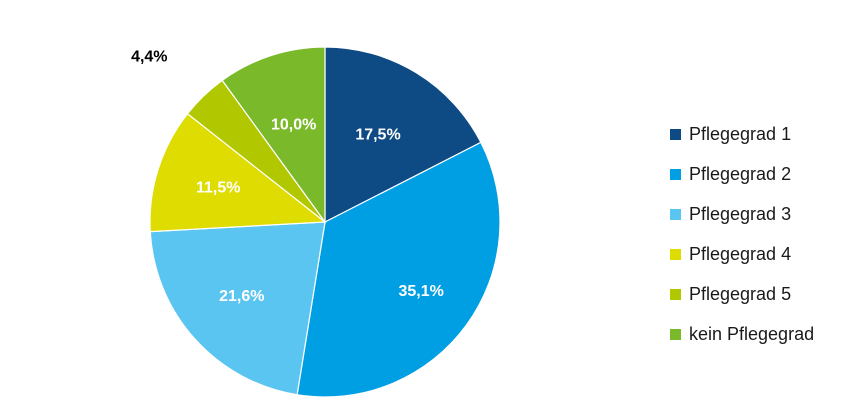 This screenshot has height=407, width=843. I want to click on pie-slice-kein-pflegegrad, so click(273, 135).